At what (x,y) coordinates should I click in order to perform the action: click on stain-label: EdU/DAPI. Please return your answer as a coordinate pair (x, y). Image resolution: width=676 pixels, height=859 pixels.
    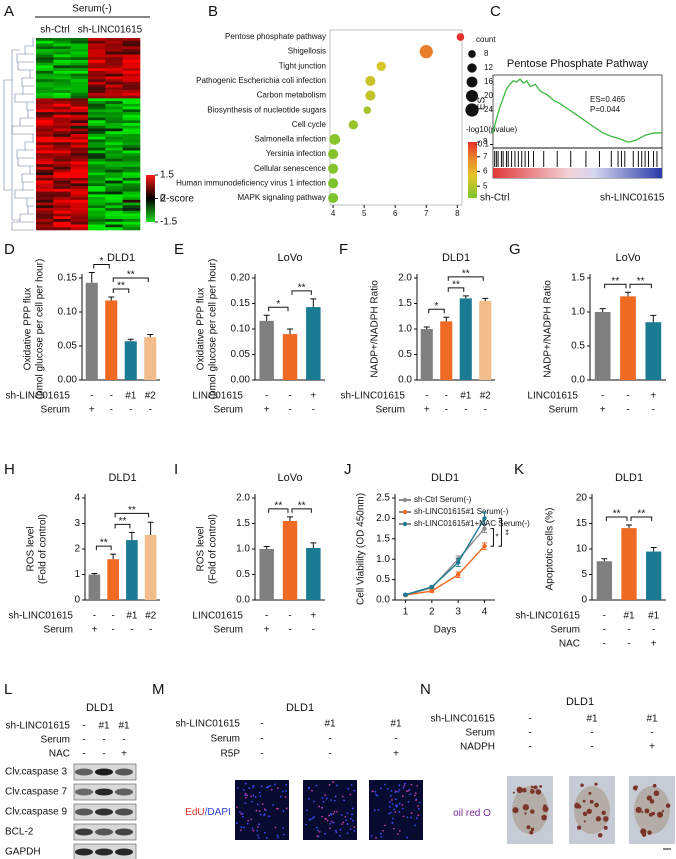
    Looking at the image, I should click on (208, 812).